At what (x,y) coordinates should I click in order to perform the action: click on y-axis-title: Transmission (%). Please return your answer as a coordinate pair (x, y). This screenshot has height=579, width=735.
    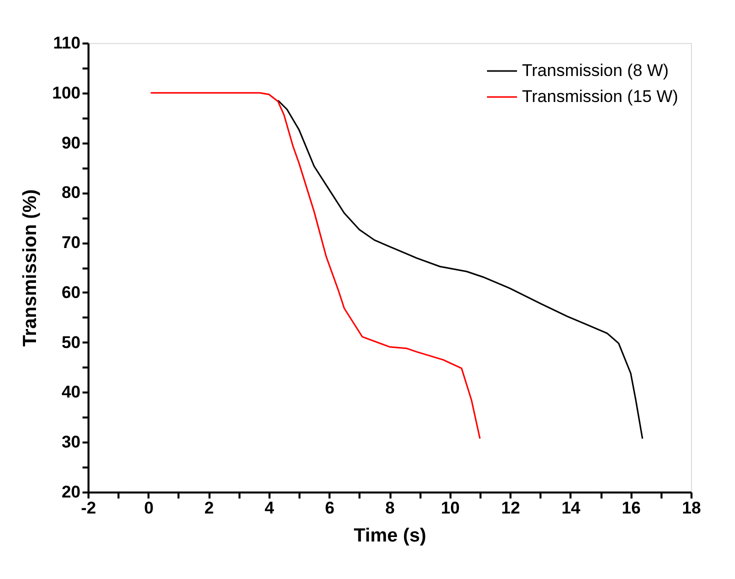
    Looking at the image, I should click on (31, 268).